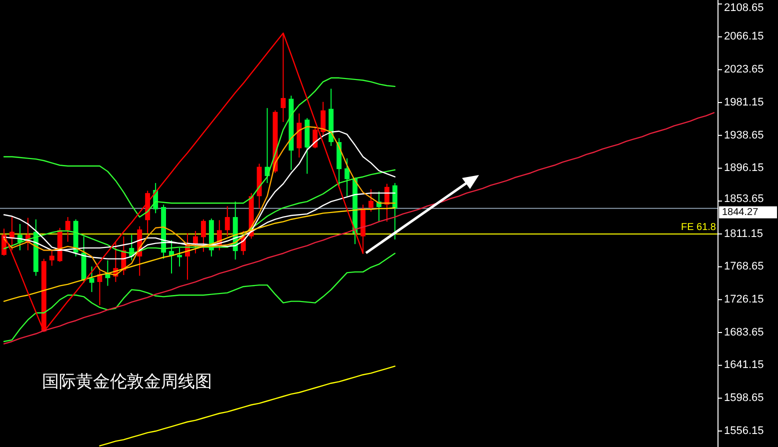 The height and width of the screenshot is (447, 778). What do you see at coordinates (744, 332) in the screenshot?
I see `y-tick-label: 1683.65` at bounding box center [744, 332].